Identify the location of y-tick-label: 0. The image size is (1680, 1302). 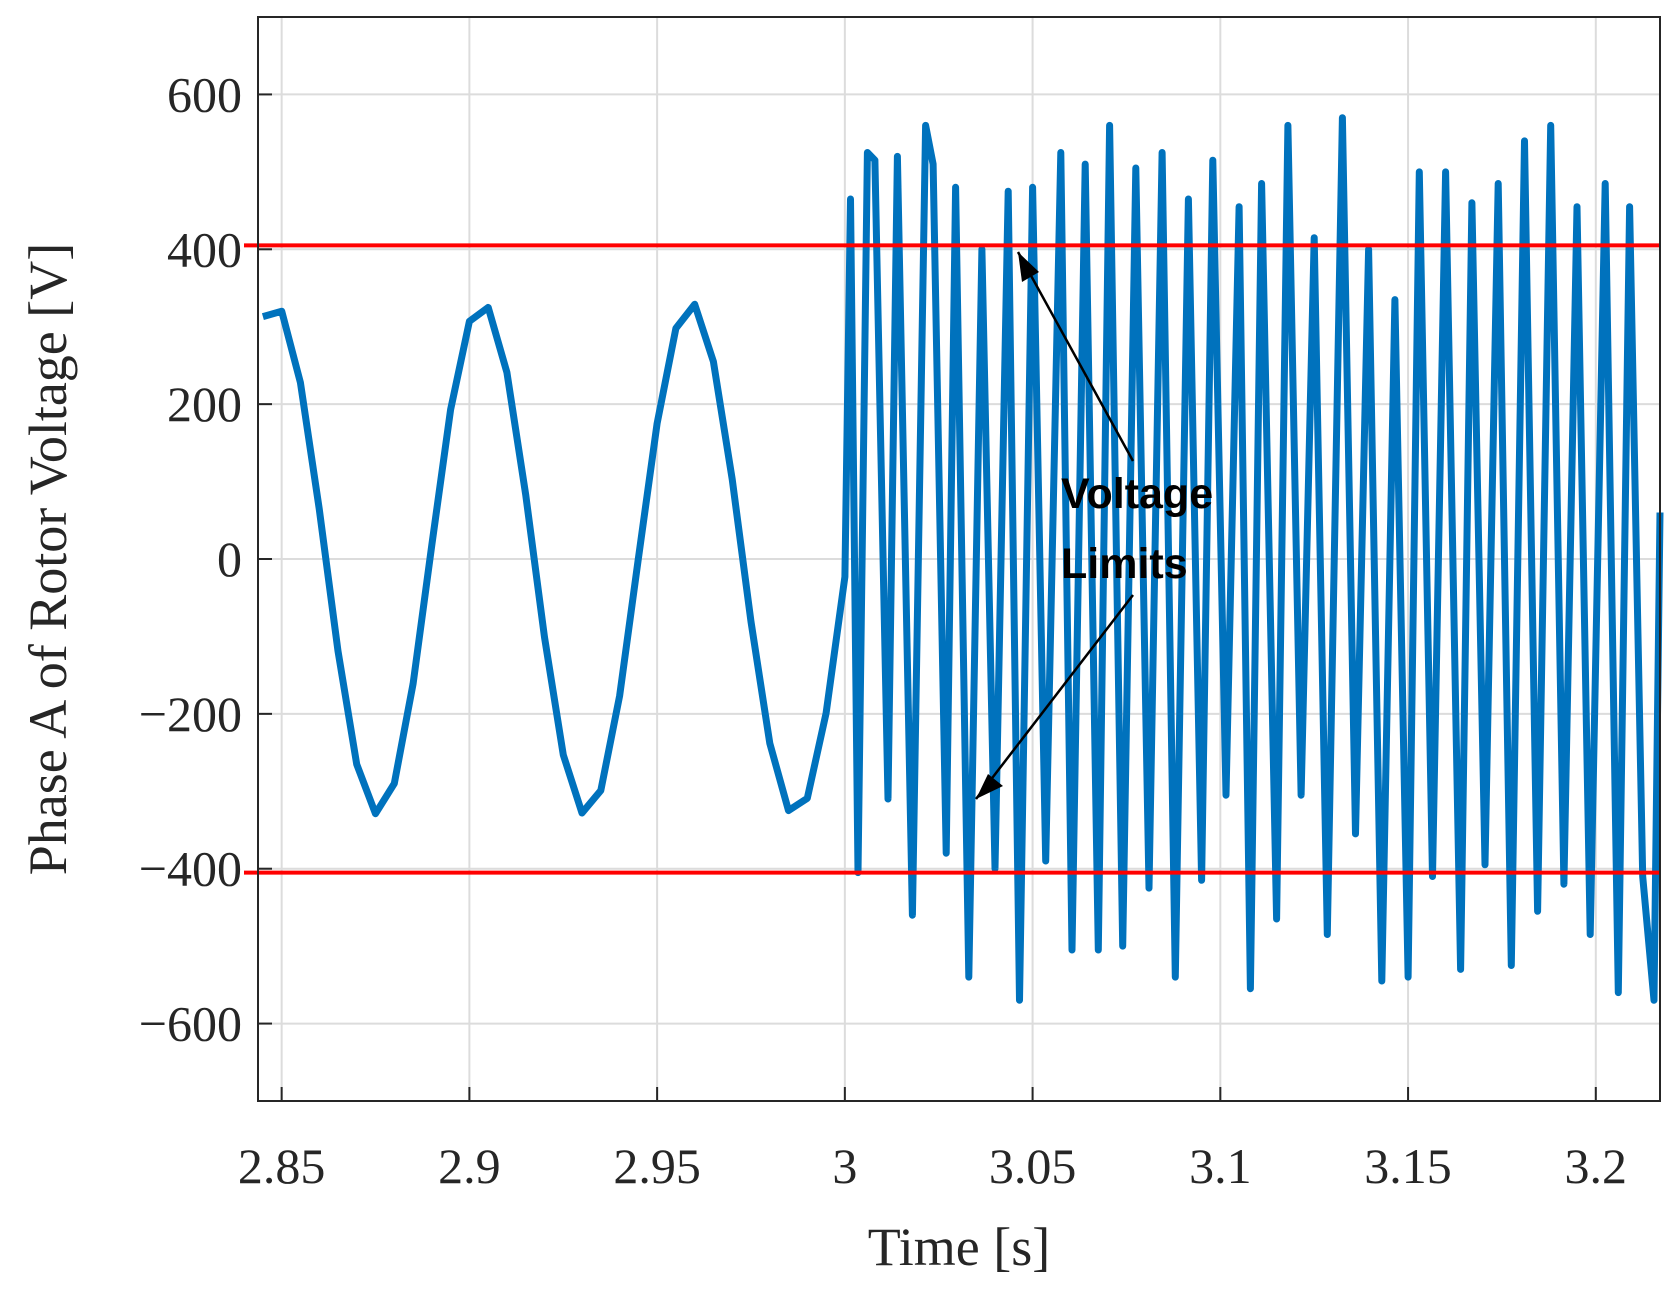
(229, 559).